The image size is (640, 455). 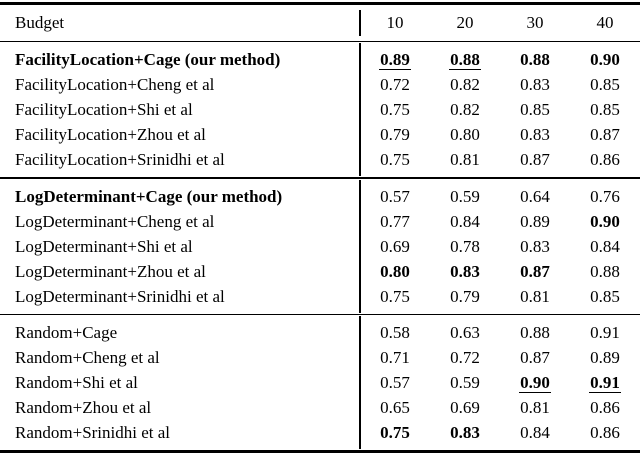 What do you see at coordinates (395, 332) in the screenshot?
I see `score-value: 0.58` at bounding box center [395, 332].